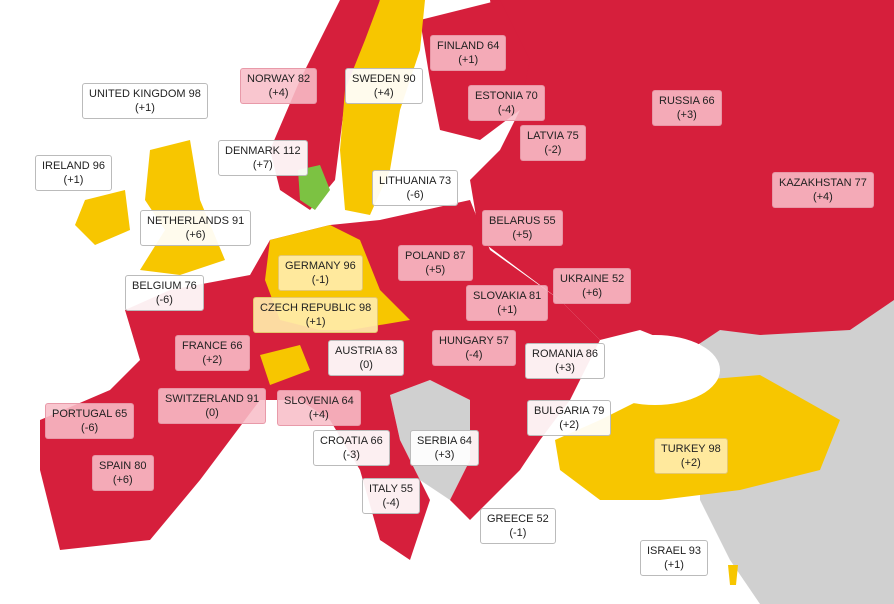  What do you see at coordinates (553, 150) in the screenshot?
I see `score-change: (-2)` at bounding box center [553, 150].